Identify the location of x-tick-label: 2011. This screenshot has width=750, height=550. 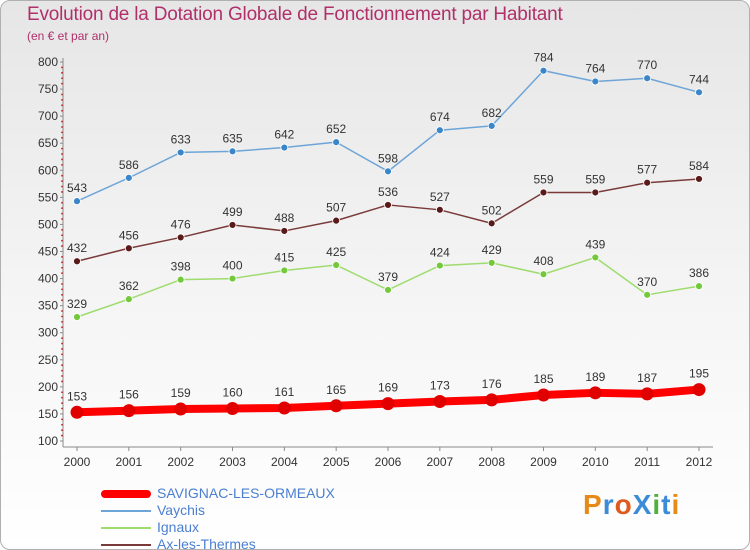
(647, 462).